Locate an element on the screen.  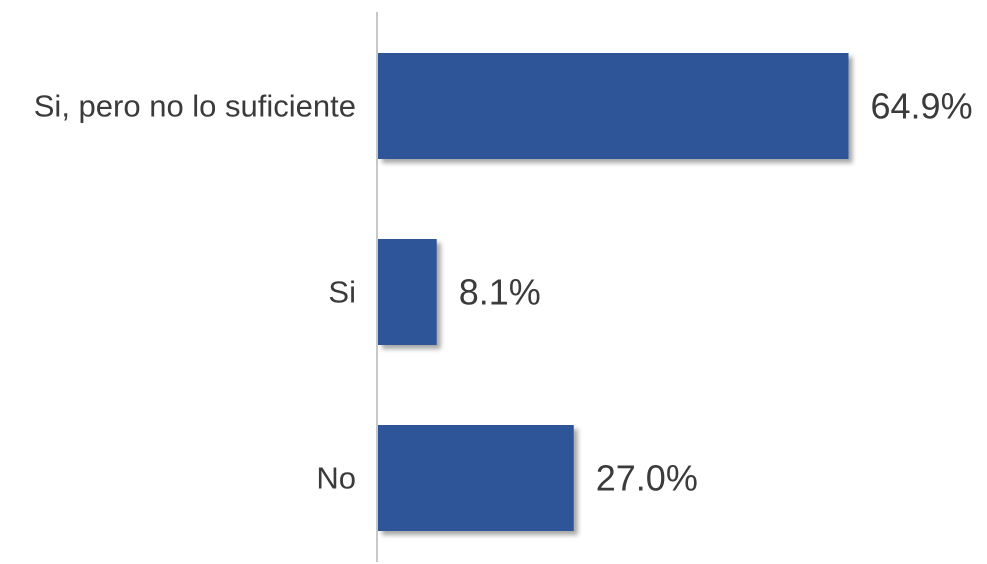
data-label-0: 64.9% is located at coordinates (922, 106).